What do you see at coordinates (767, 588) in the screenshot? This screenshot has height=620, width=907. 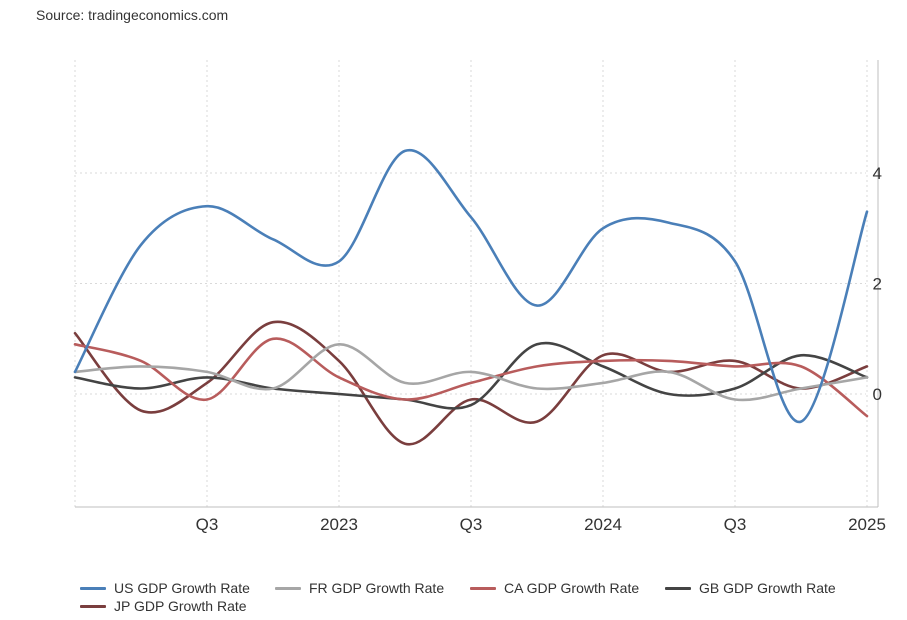 I see `legend-label: GB GDP Growth Rate` at bounding box center [767, 588].